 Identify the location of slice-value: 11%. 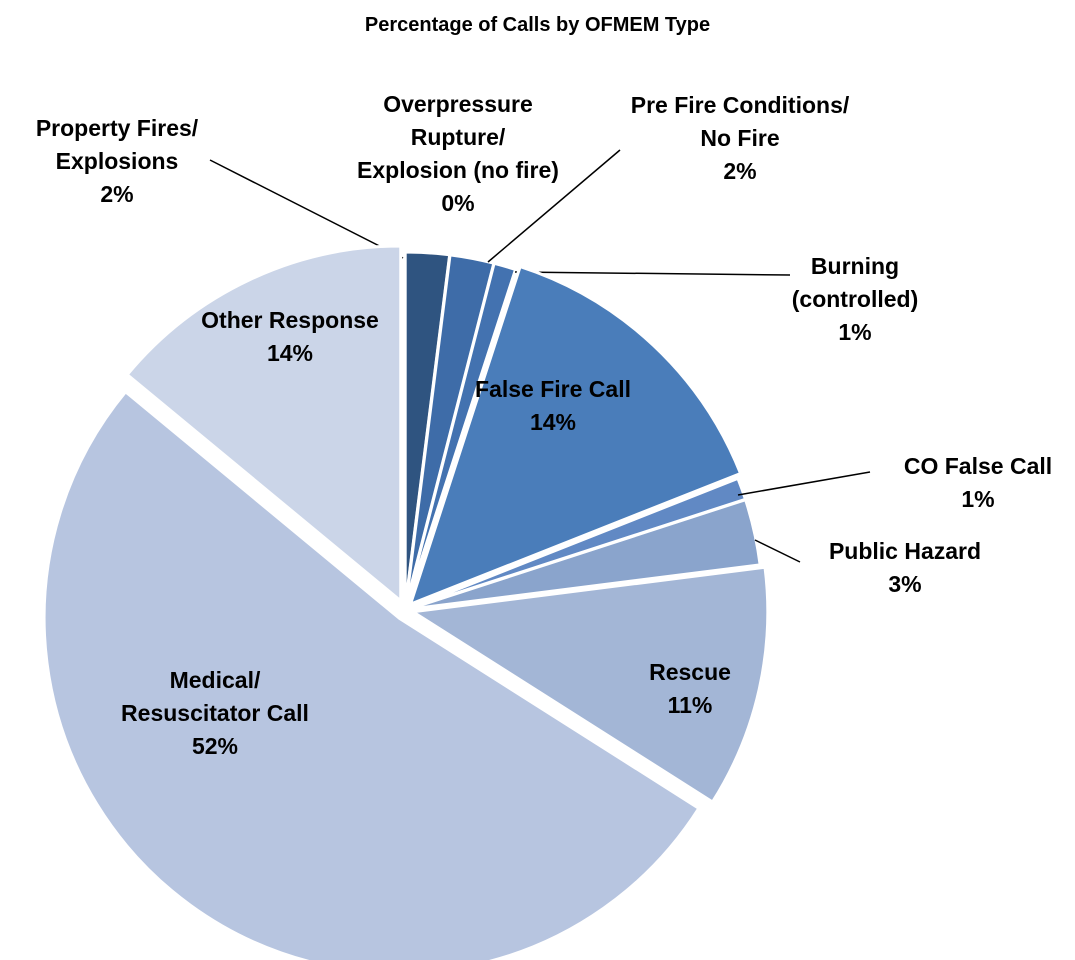
(690, 705).